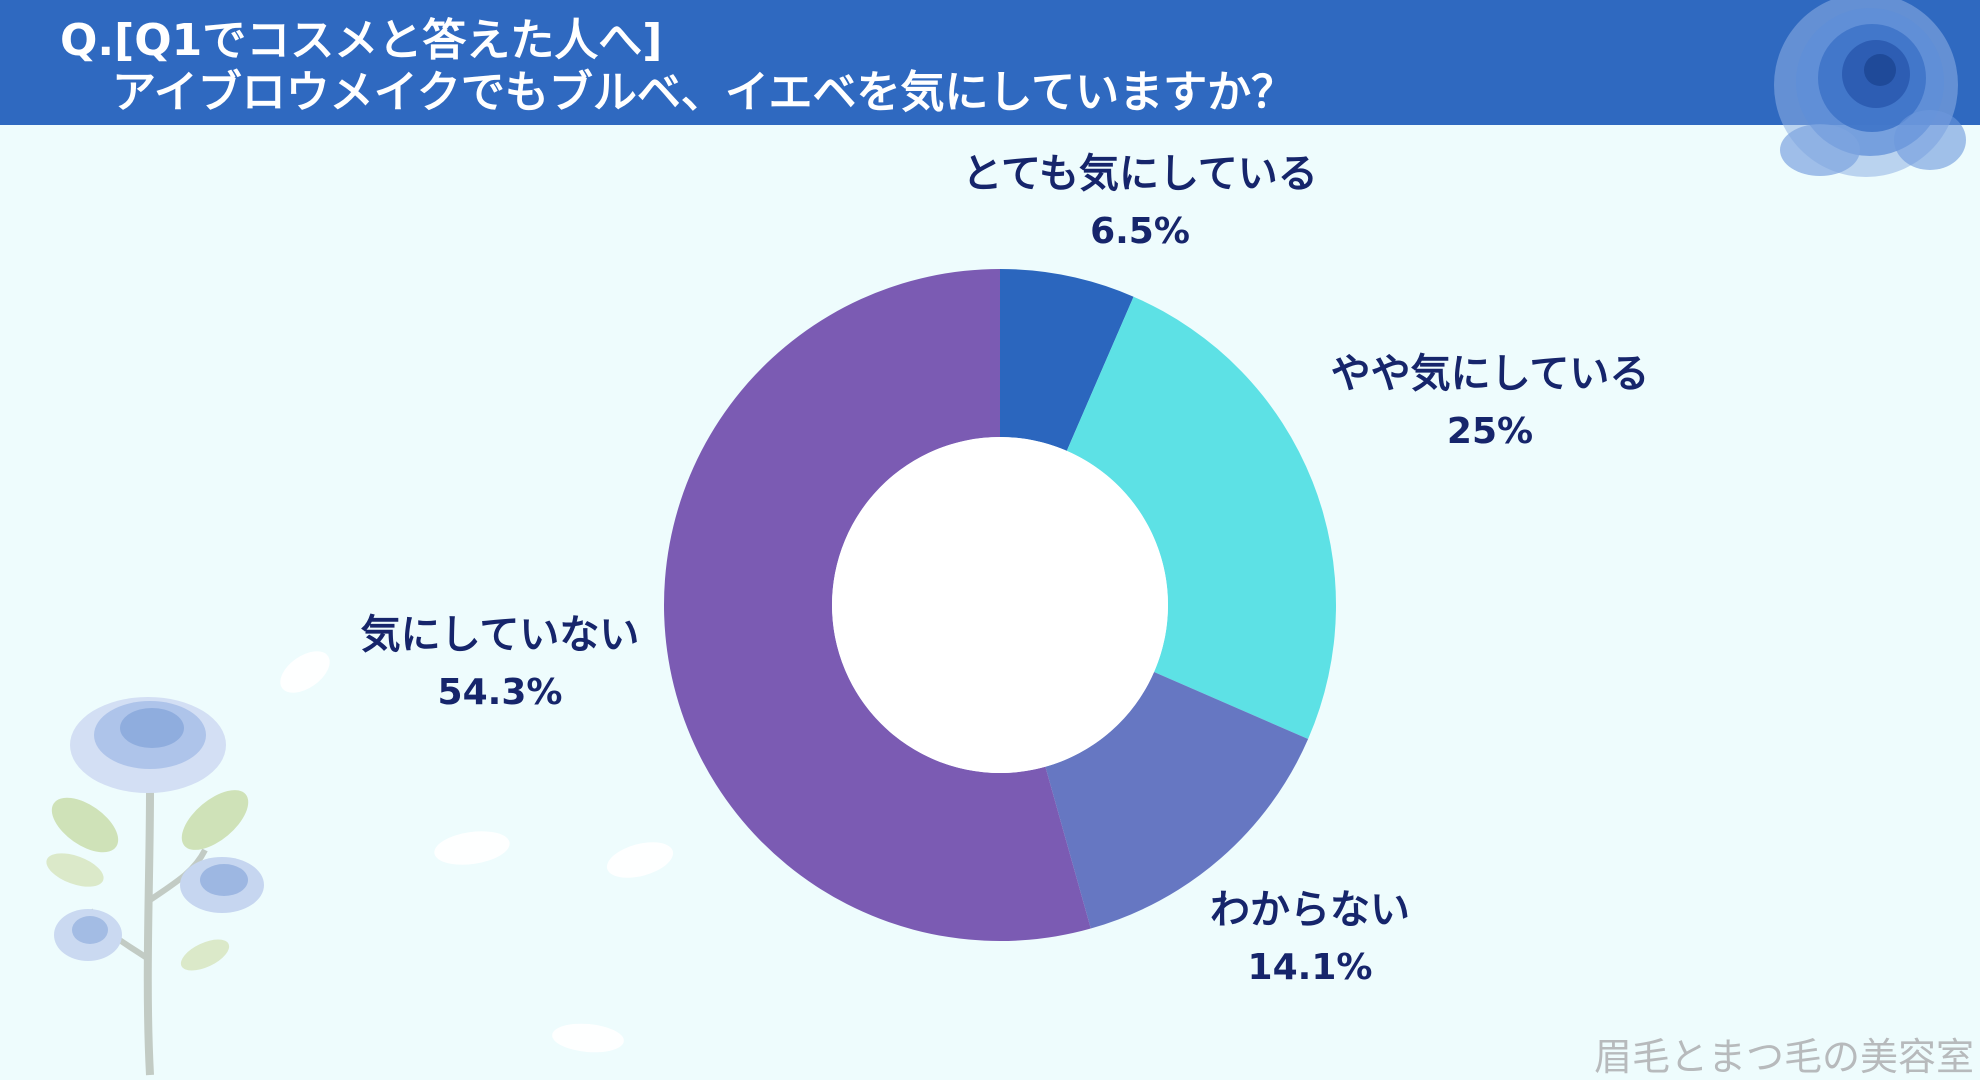  What do you see at coordinates (1310, 967) in the screenshot?
I see `value-label: 14.1%` at bounding box center [1310, 967].